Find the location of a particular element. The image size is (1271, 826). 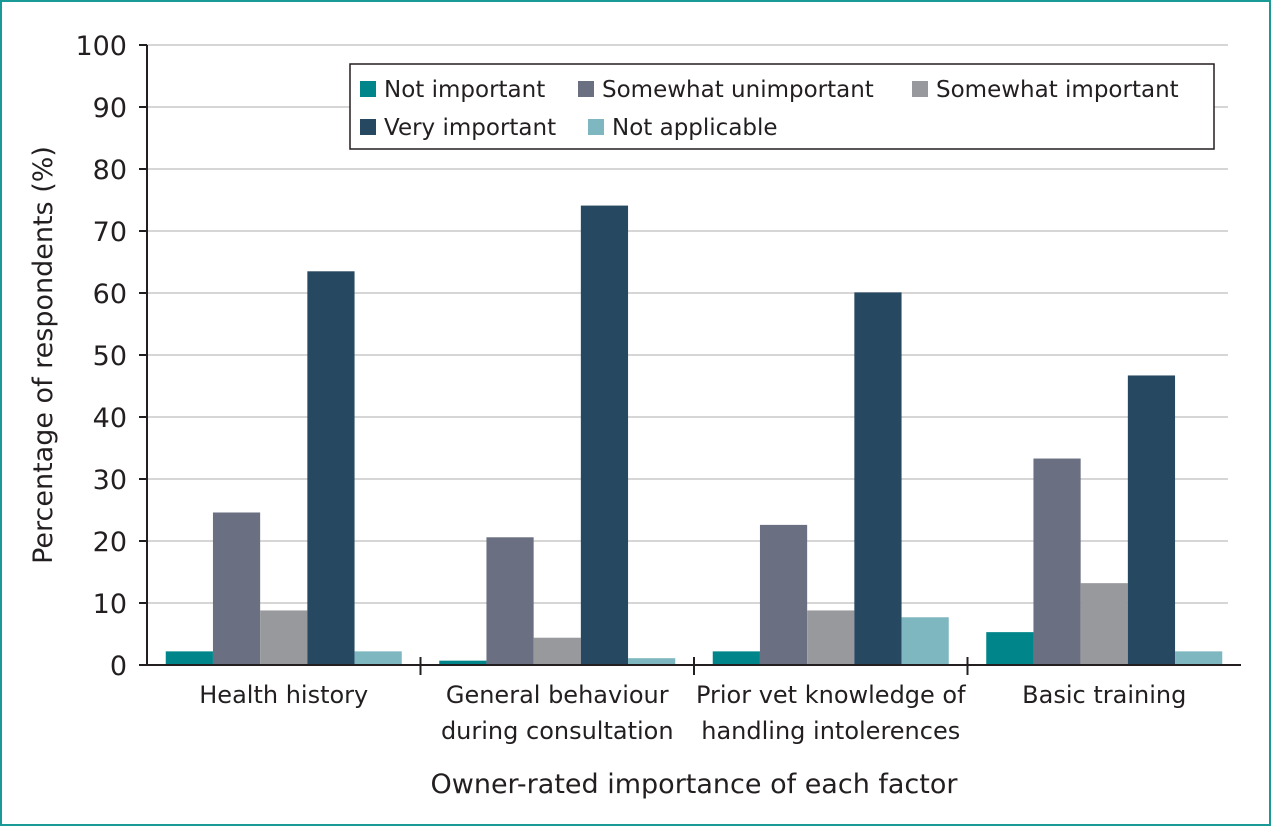

y-axis-title: Percentage of respondents (%) is located at coordinates (43, 355).